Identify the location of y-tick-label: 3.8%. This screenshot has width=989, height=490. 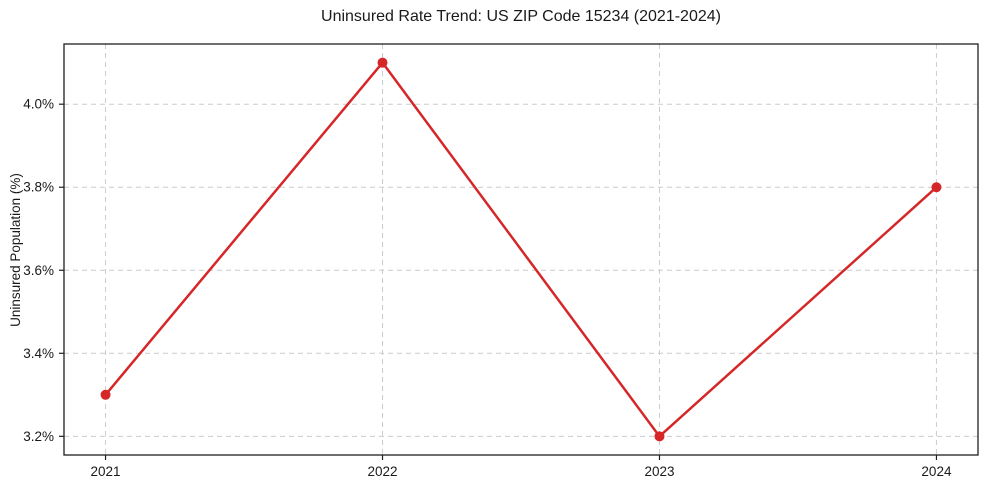
(38, 187).